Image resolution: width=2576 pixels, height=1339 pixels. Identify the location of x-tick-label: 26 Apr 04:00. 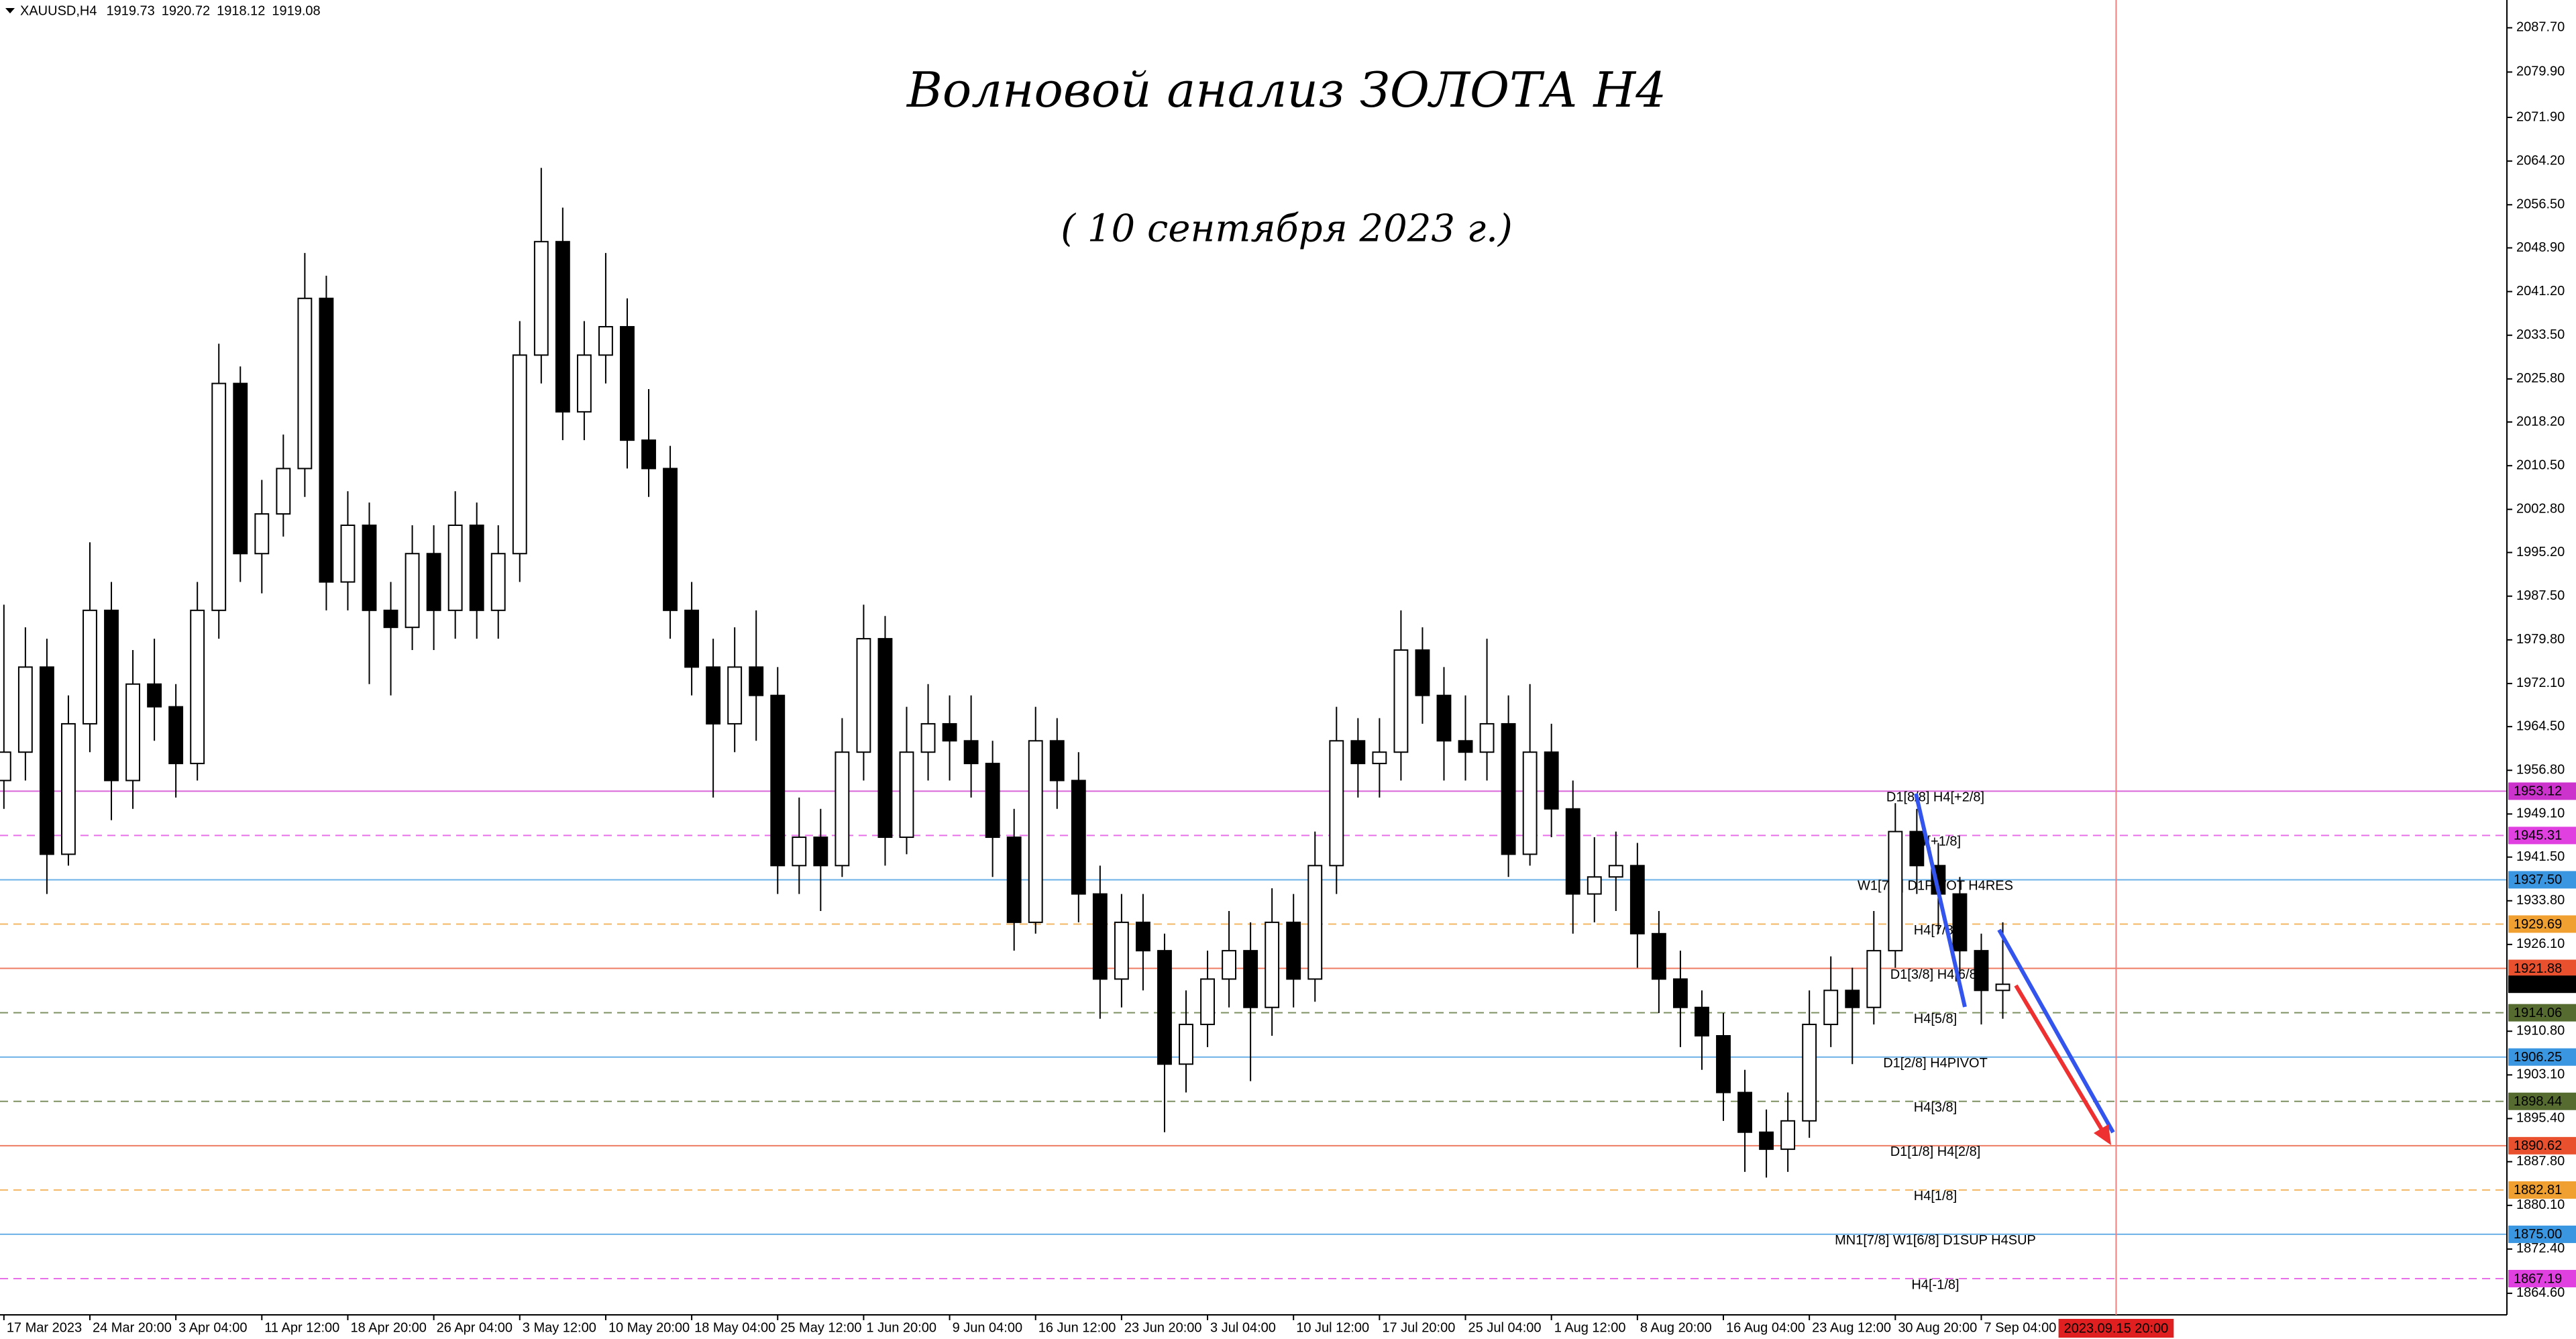
(475, 1327).